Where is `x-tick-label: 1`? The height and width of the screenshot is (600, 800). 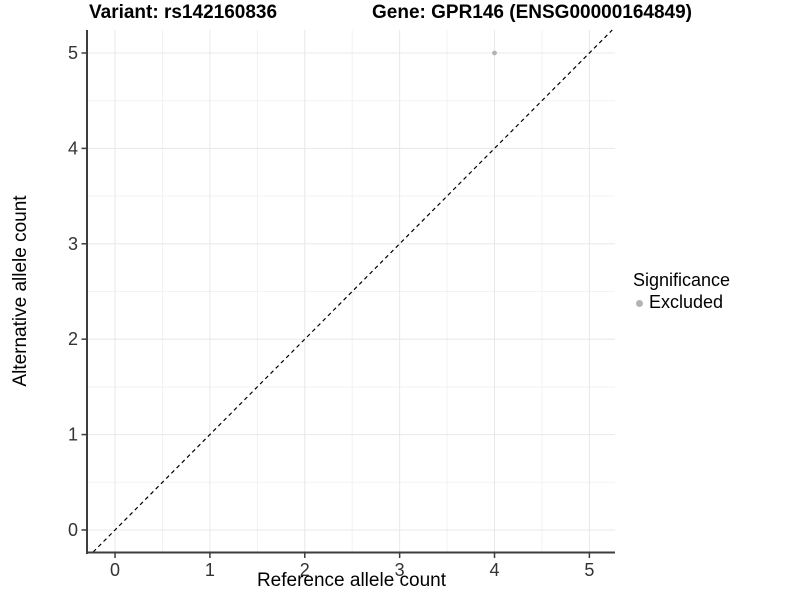
x-tick-label: 1 is located at coordinates (210, 570).